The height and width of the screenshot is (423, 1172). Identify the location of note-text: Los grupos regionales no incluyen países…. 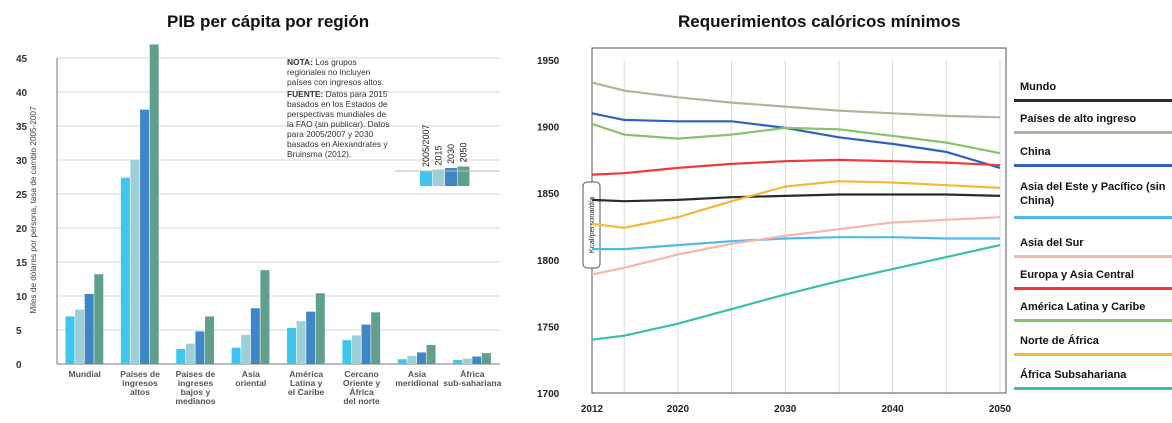
(335, 72).